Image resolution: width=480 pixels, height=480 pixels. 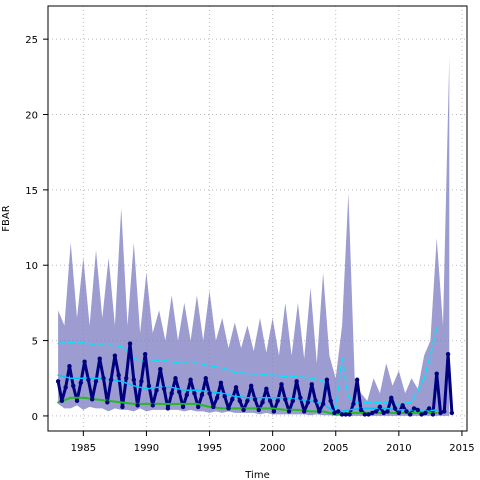 I want to click on x-axis-title: Time, so click(x=256, y=475).